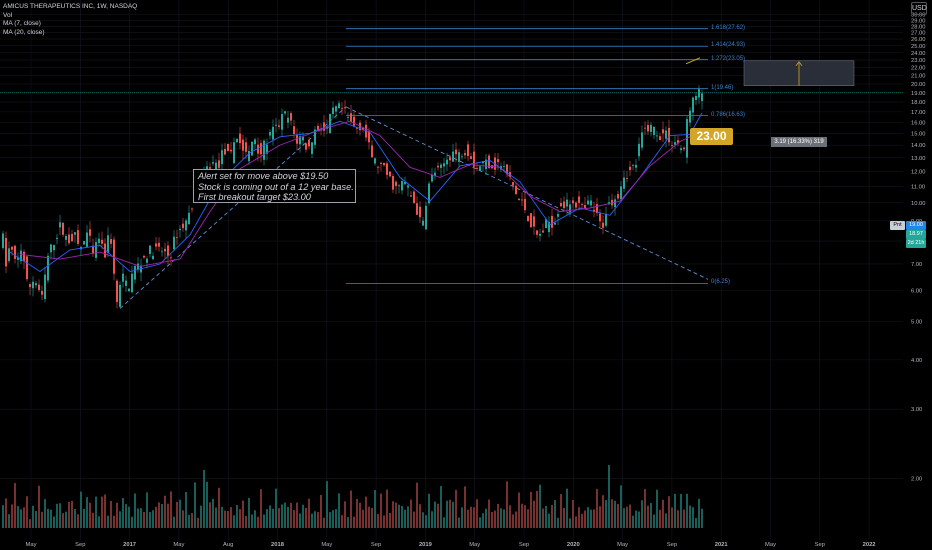 The image size is (932, 550). Describe the element at coordinates (8, 15) in the screenshot. I see `volume-legend: Vol` at that location.